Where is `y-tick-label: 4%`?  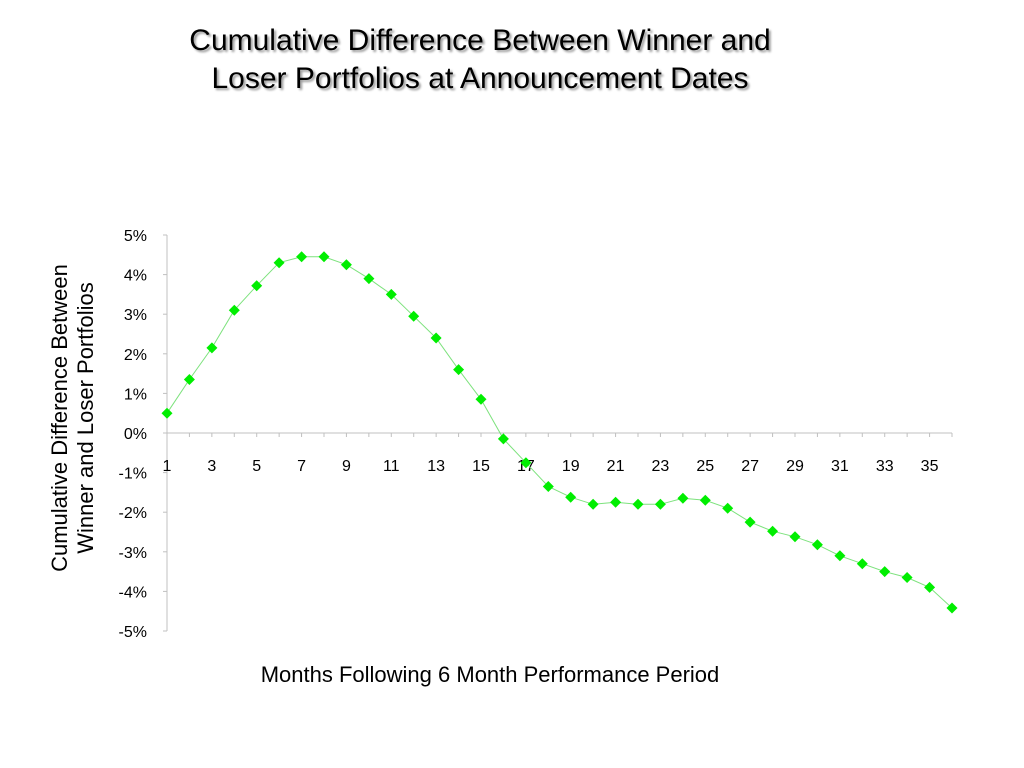 y-tick-label: 4% is located at coordinates (135, 276).